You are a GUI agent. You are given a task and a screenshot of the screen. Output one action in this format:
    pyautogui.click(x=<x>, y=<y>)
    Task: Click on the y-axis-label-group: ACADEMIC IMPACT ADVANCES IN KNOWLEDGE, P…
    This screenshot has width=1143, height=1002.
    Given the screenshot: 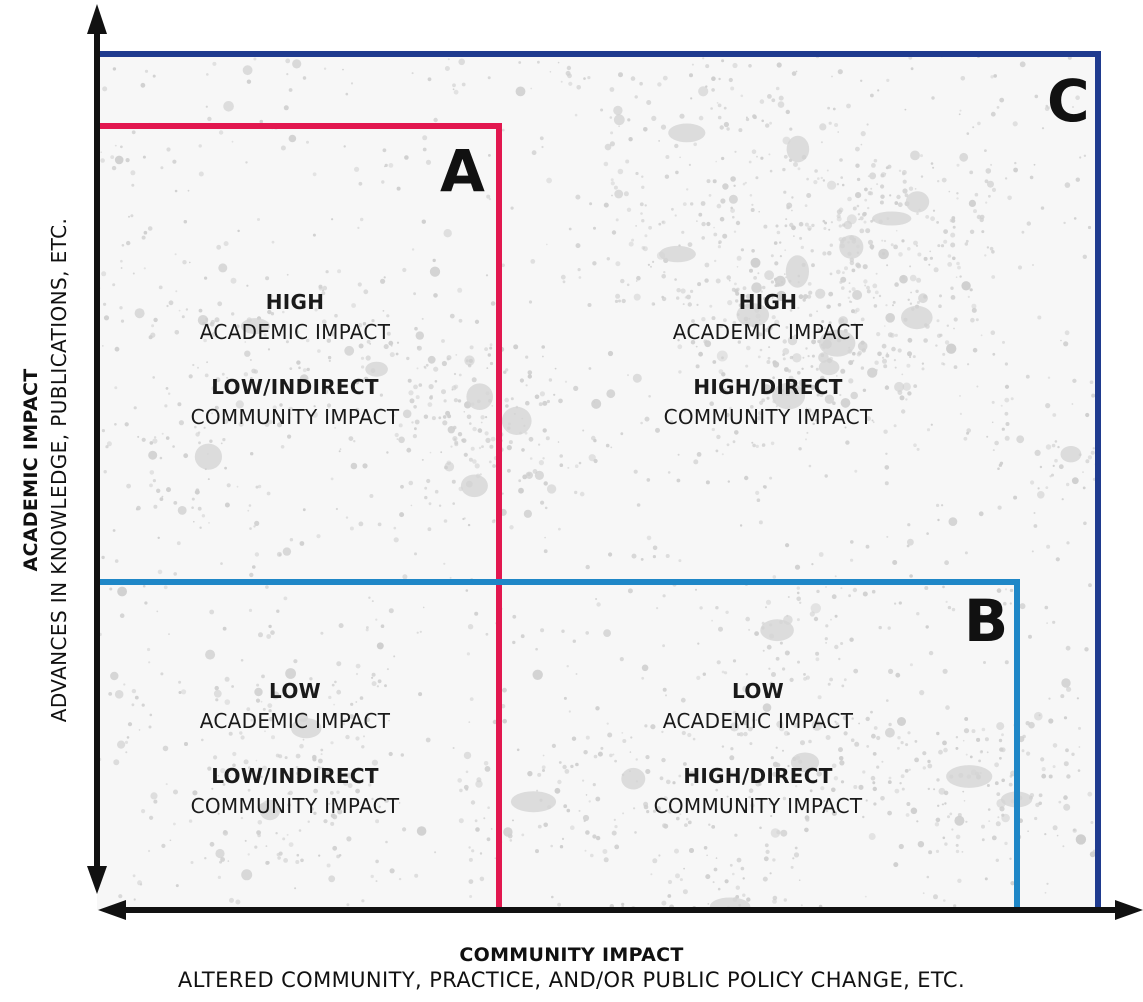 What is the action you would take?
    pyautogui.click(x=45, y=501)
    